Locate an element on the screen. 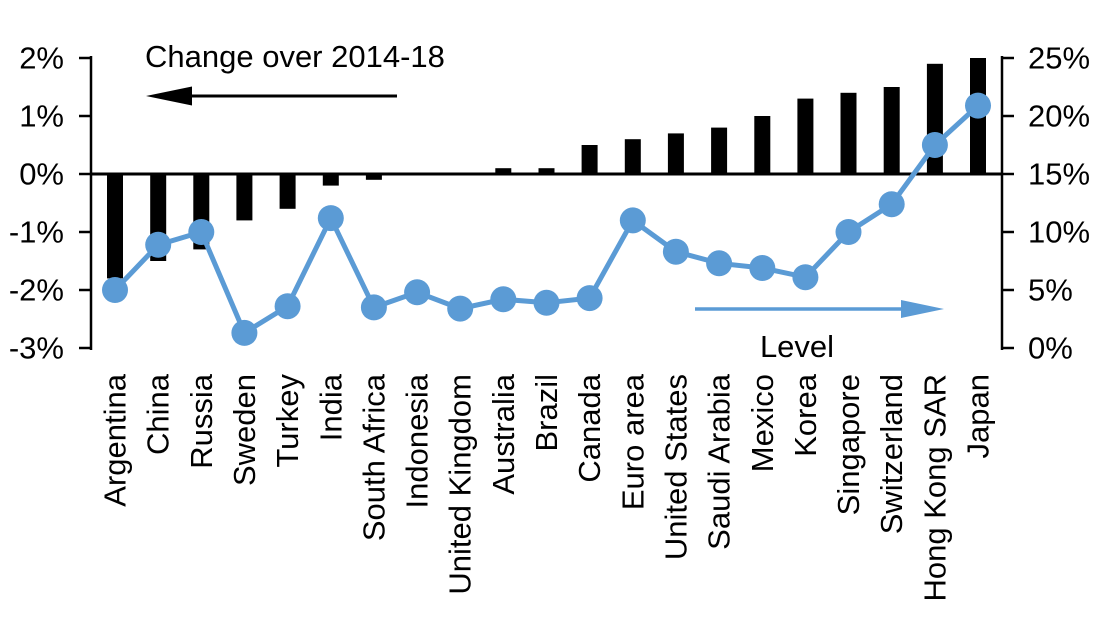 The image size is (1102, 619). bar-south-africa is located at coordinates (373, 177).